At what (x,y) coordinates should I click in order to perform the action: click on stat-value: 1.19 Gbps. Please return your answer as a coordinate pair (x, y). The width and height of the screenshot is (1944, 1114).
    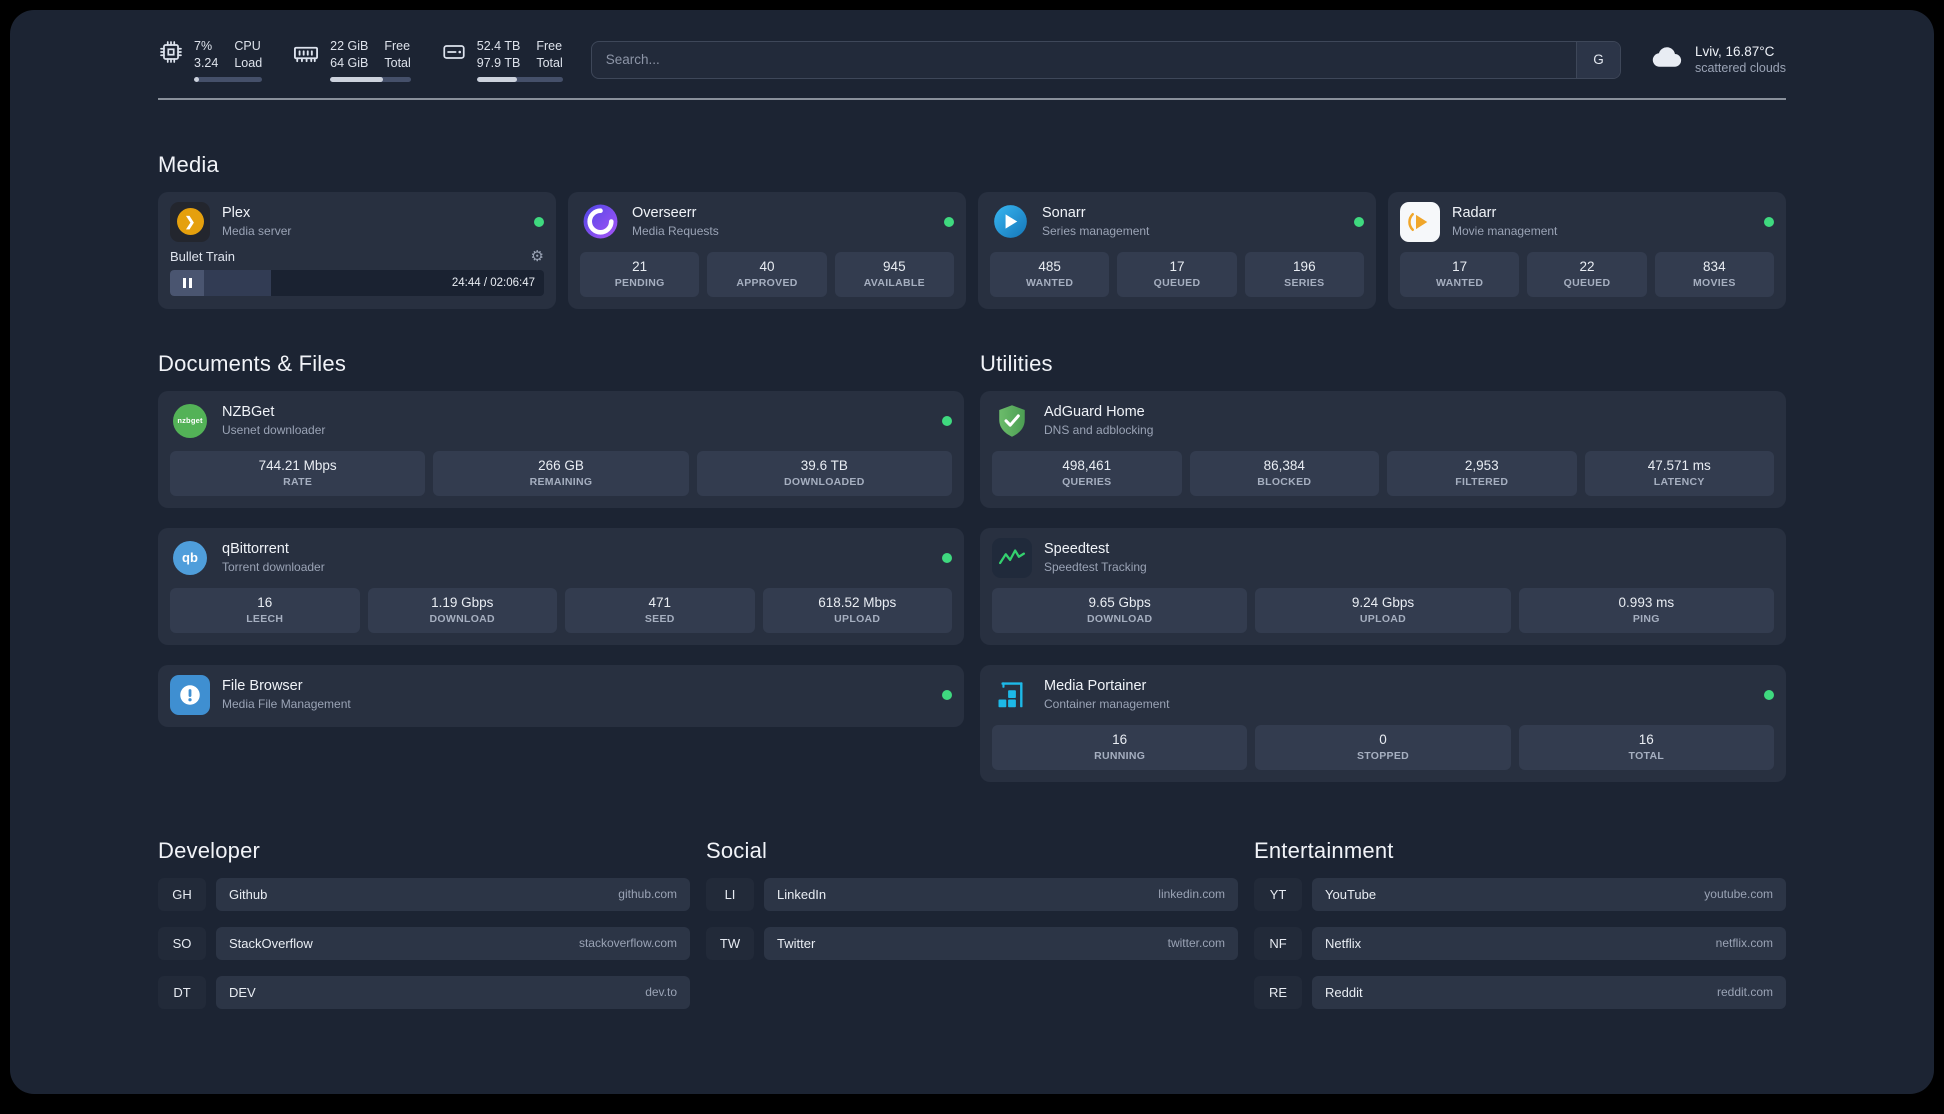
    Looking at the image, I should click on (462, 602).